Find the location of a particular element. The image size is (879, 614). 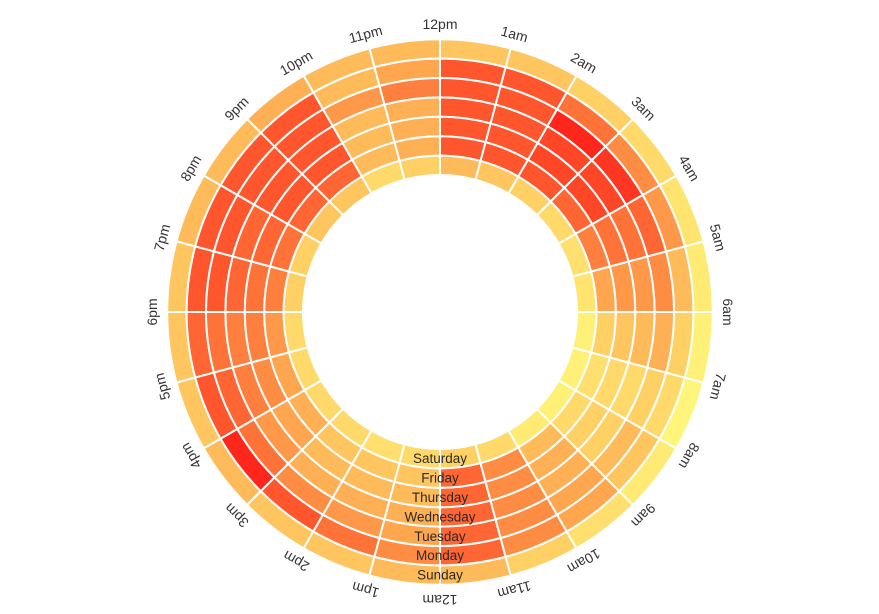

hour-label-6am: 6am is located at coordinates (728, 311).